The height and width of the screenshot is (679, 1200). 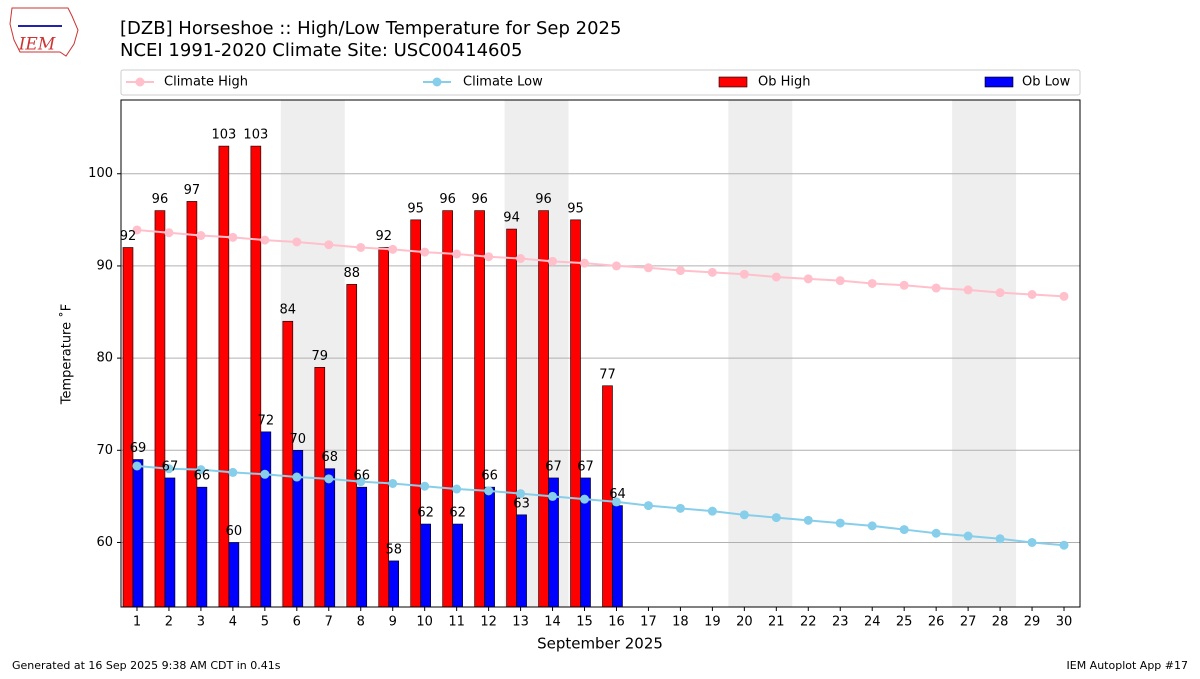 What do you see at coordinates (1032, 622) in the screenshot?
I see `x-tick-label: 29` at bounding box center [1032, 622].